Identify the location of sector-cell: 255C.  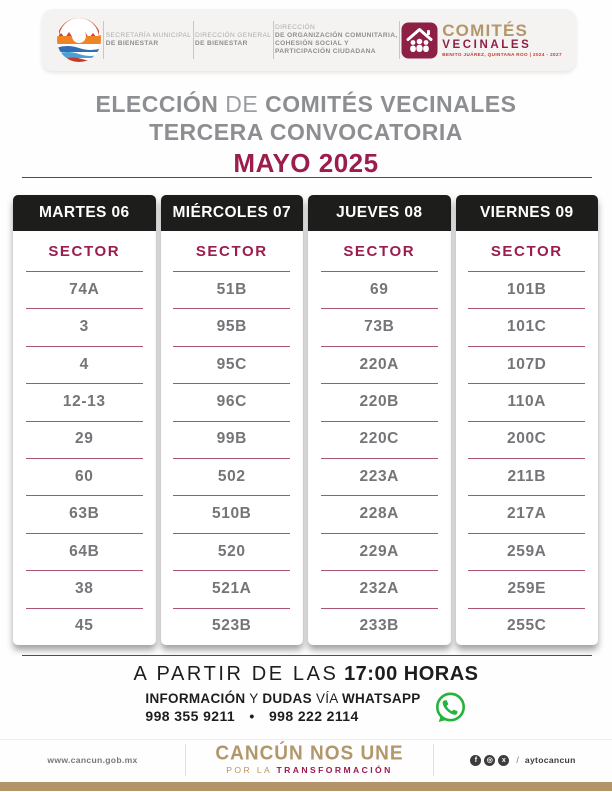
(527, 626).